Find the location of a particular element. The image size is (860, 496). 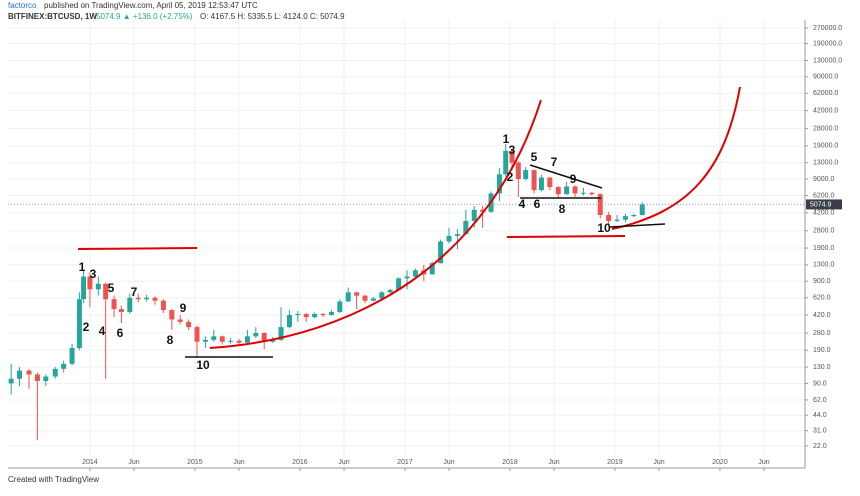

y-tick-label: 130.0 is located at coordinates (822, 367).